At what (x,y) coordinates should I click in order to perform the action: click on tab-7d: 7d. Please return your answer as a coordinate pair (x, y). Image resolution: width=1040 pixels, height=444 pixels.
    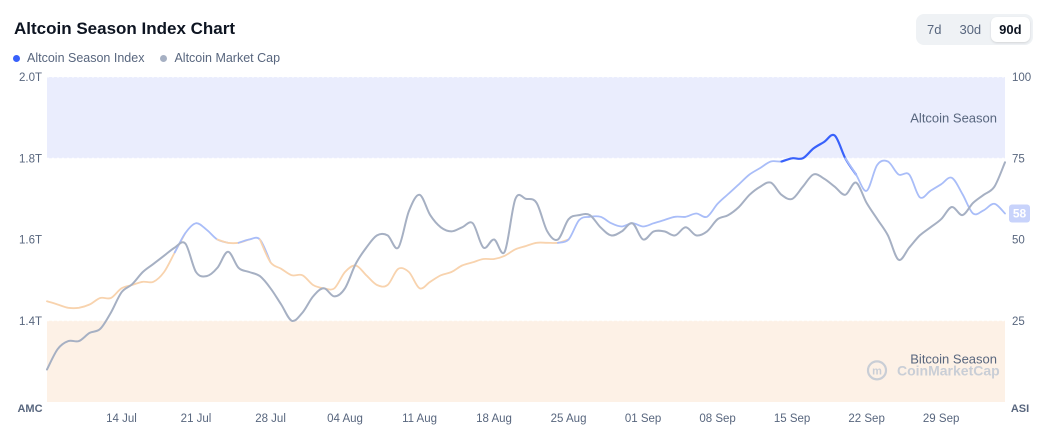
    Looking at the image, I should click on (934, 29).